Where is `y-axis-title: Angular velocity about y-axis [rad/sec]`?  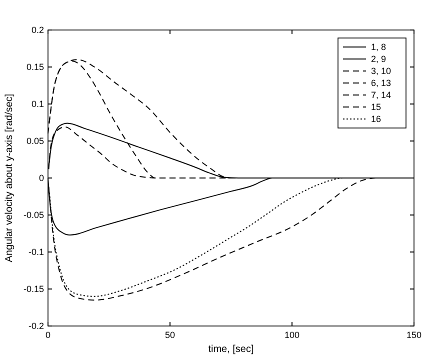 y-axis-title: Angular velocity about y-axis [rad/sec] is located at coordinates (9, 178).